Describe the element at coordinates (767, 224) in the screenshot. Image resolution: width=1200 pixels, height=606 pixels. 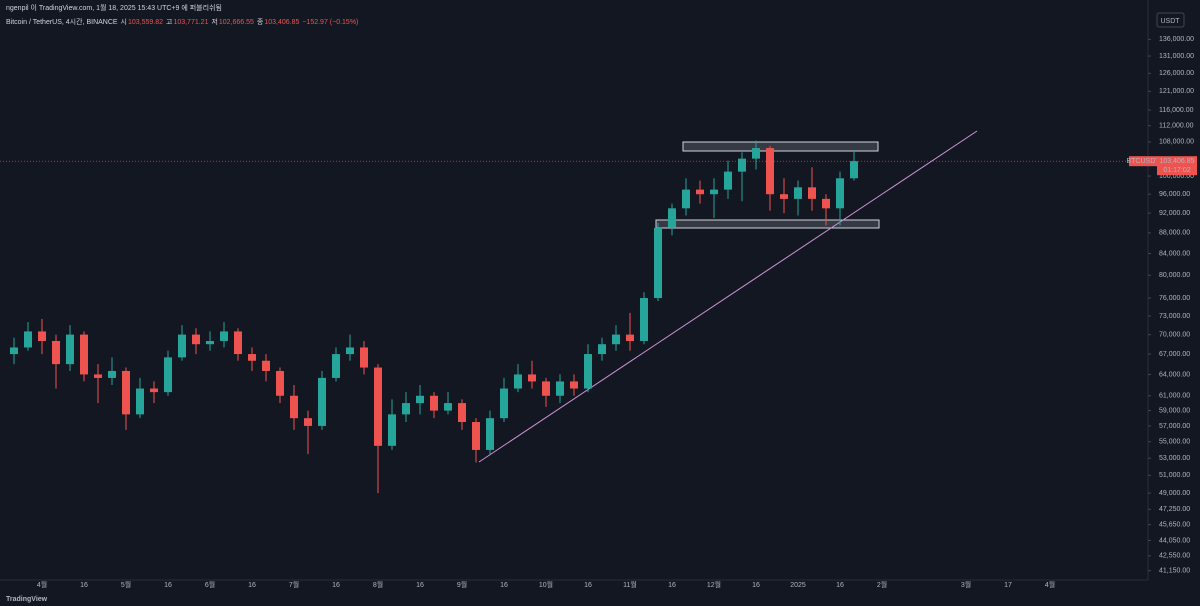
I see `support-box` at that location.